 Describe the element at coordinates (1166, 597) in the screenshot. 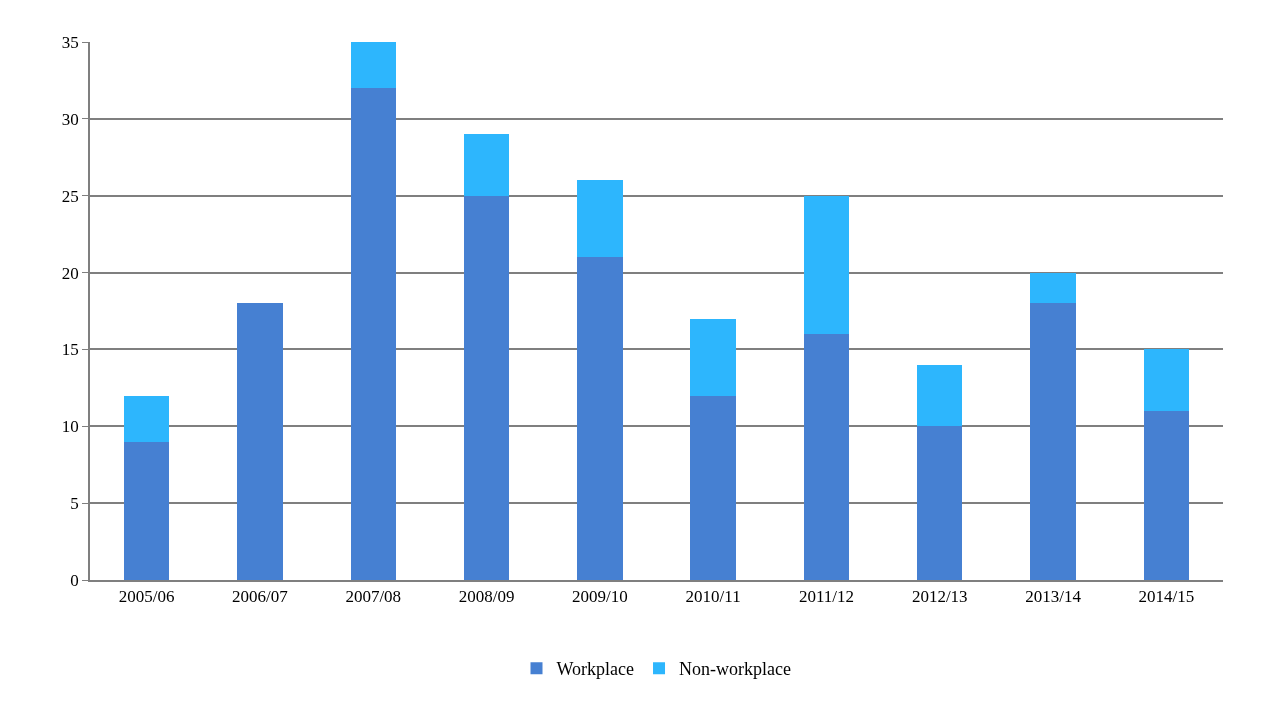

I see `x-tick-label: 2014/15` at that location.